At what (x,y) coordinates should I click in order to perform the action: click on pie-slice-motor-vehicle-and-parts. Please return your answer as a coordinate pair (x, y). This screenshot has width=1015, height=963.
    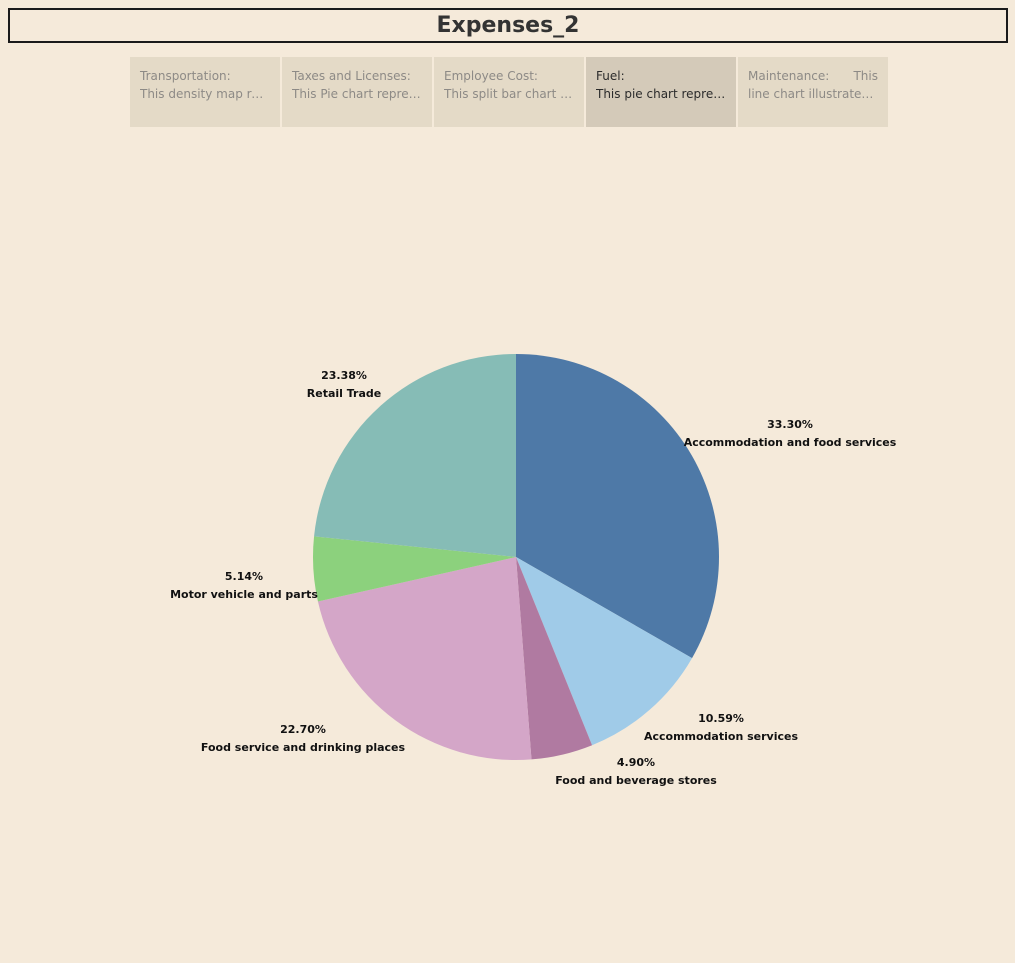
    Looking at the image, I should click on (414, 569).